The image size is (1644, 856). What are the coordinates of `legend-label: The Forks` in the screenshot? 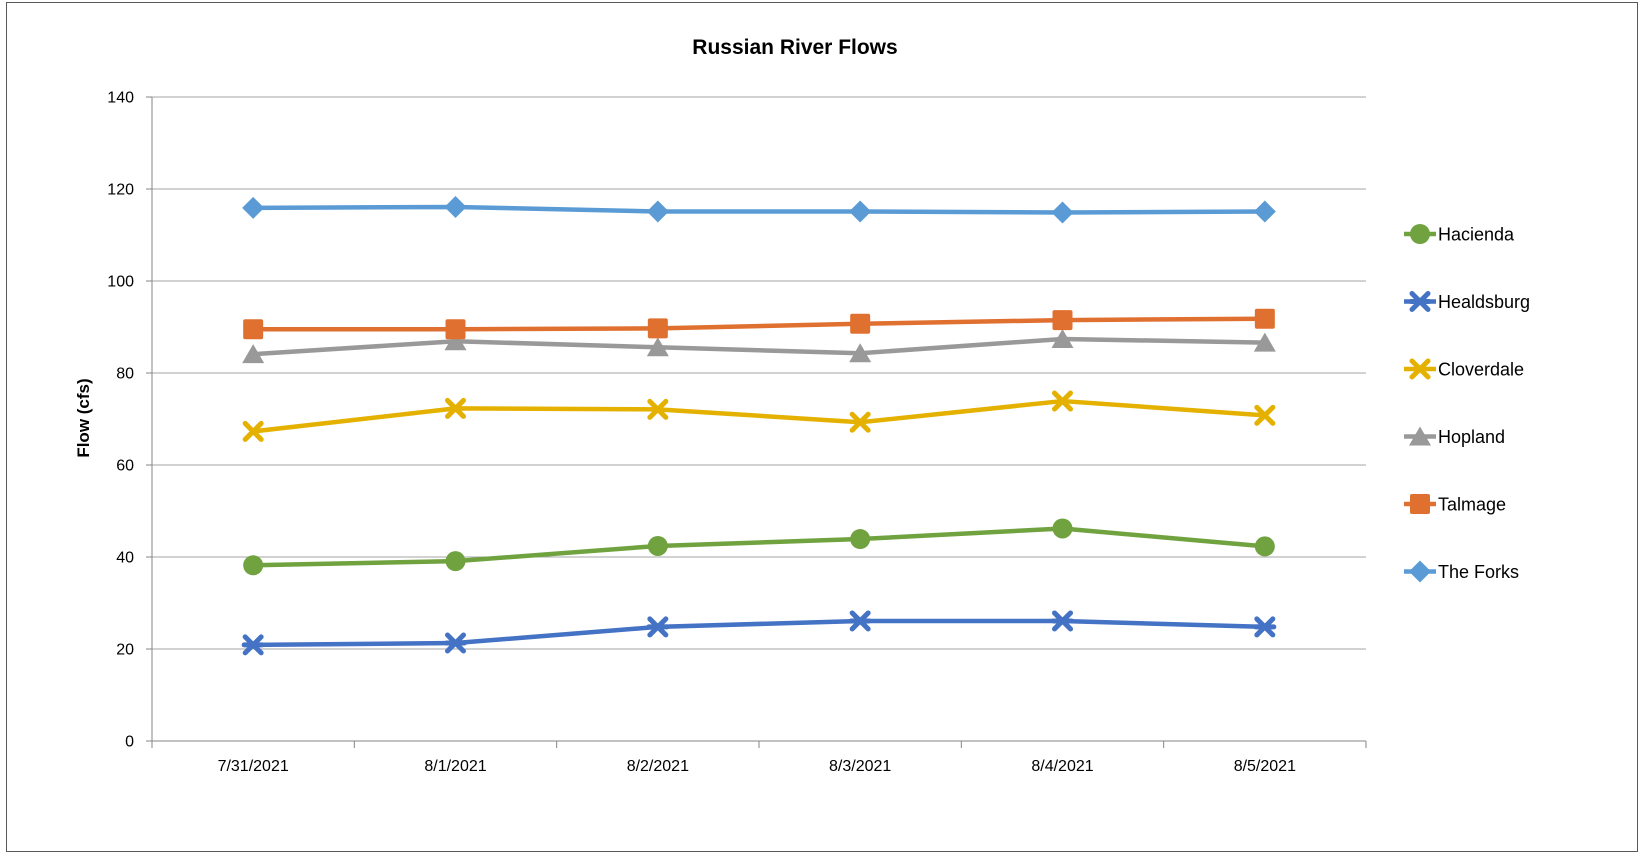 It's located at (1478, 572).